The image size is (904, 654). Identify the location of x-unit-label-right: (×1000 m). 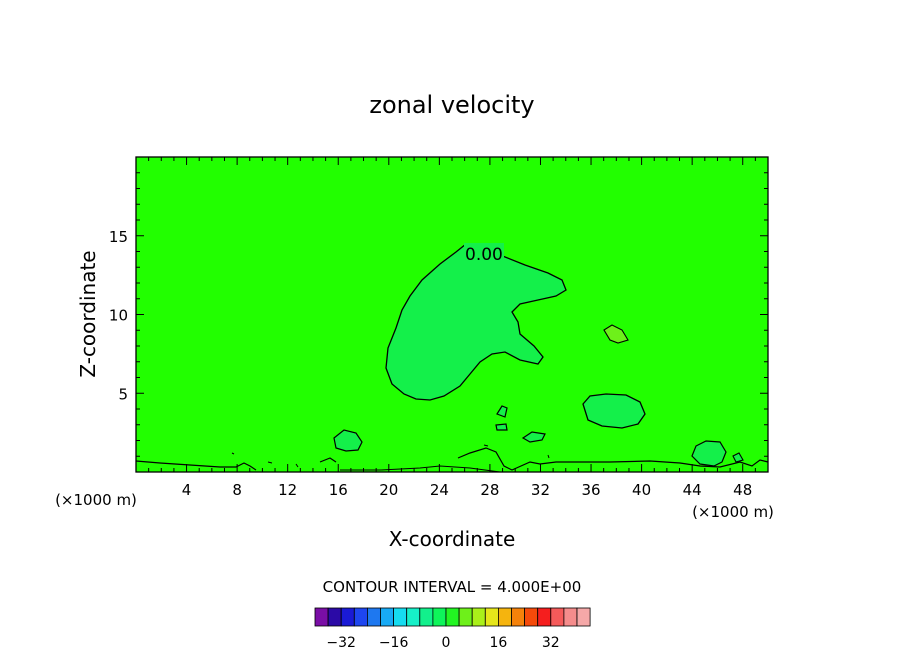
(733, 512).